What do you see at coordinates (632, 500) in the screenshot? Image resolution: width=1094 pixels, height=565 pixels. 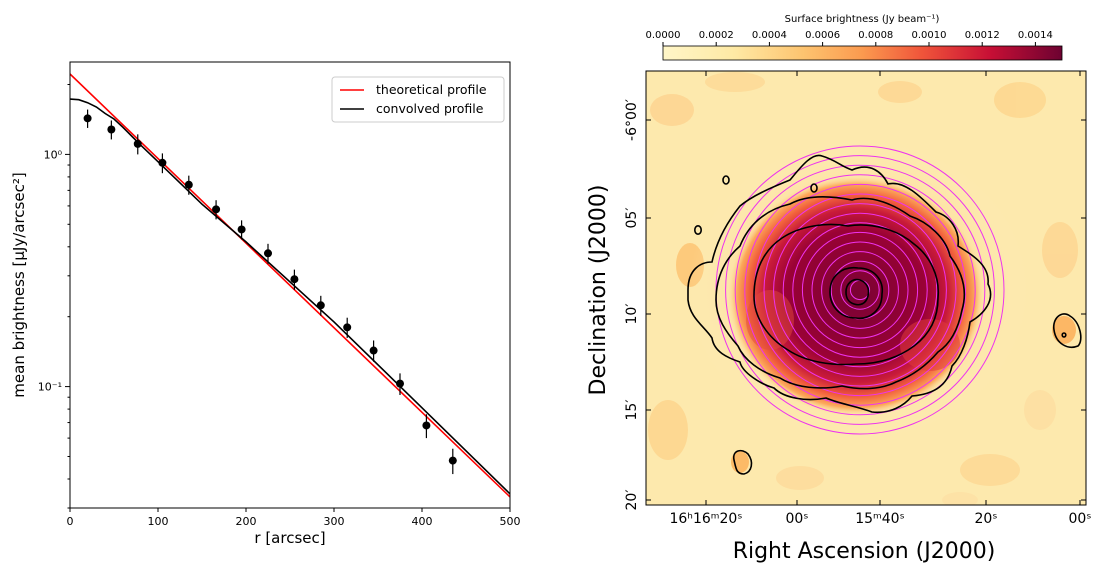 I see `dec-tick-label: 20′` at bounding box center [632, 500].